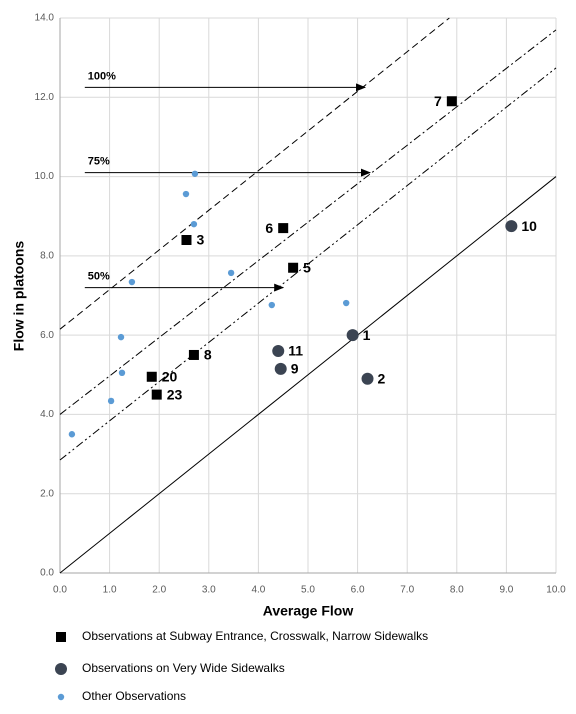  Describe the element at coordinates (438, 101) in the screenshot. I see `point-label: 7` at that location.